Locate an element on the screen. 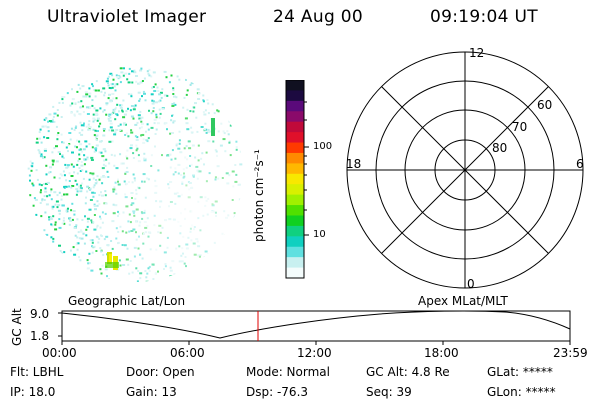  mlt-label-18: 18 is located at coordinates (354, 164).